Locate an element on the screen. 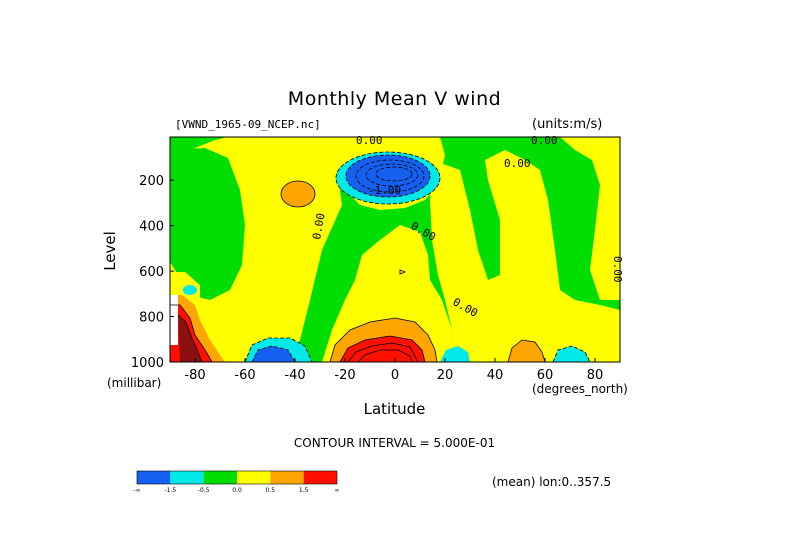 The image size is (789, 558). x-tick-label: -80 is located at coordinates (194, 375).